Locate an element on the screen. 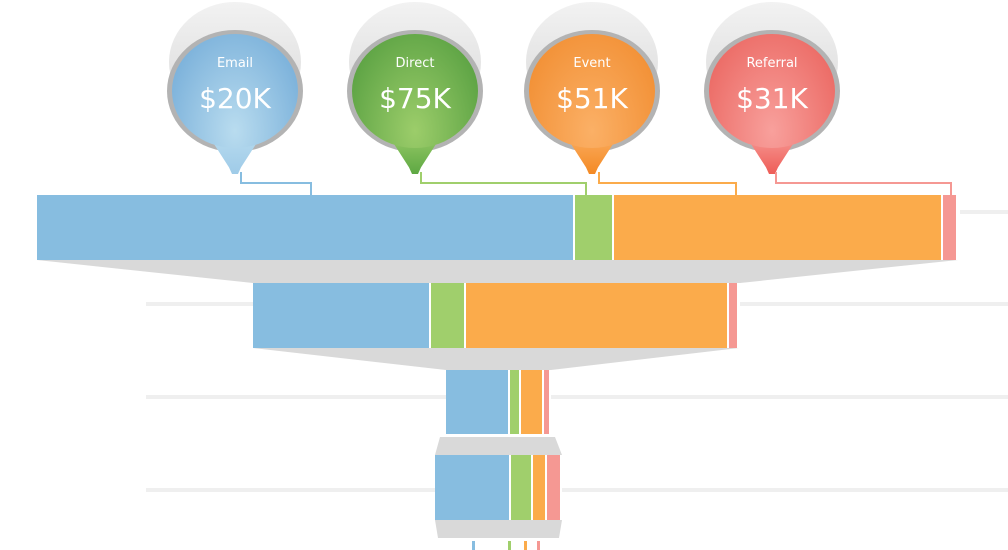  bubble-label: Email is located at coordinates (235, 63).